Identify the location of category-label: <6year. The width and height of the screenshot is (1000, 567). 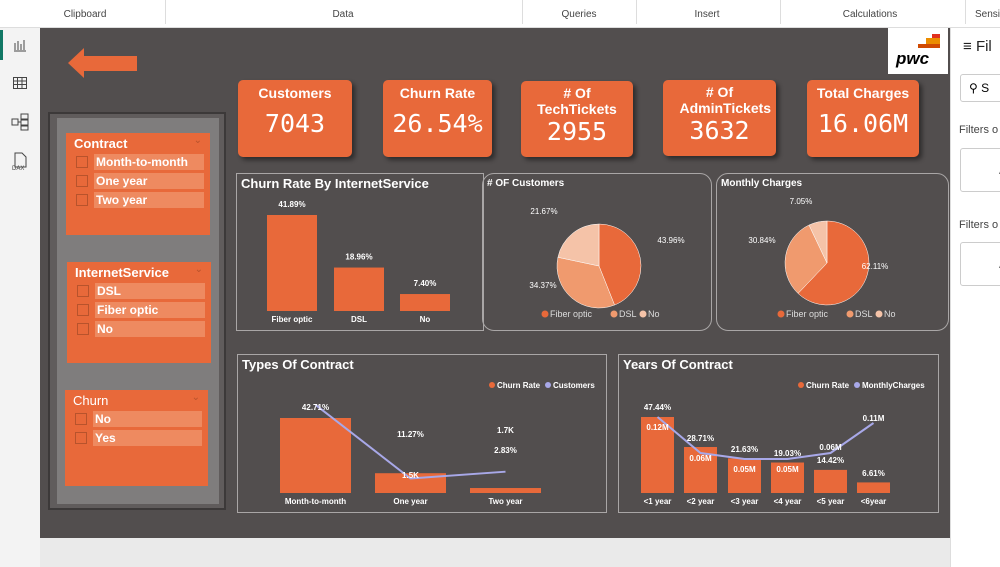
(874, 501).